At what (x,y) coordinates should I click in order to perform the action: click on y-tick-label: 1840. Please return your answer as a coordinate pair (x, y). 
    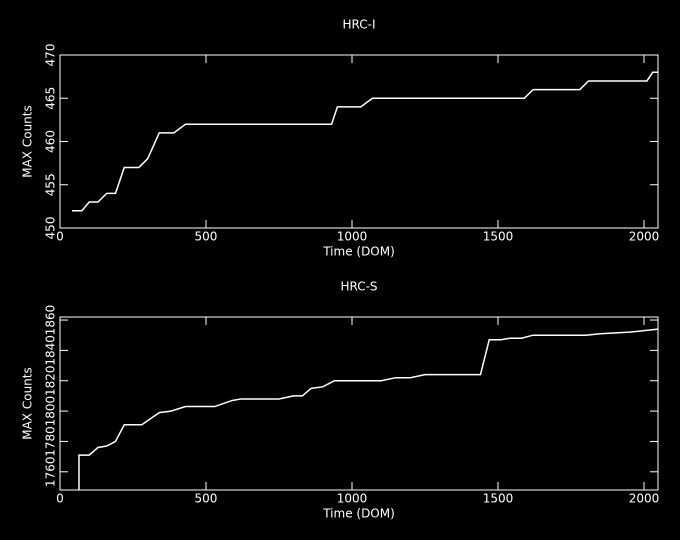
    Looking at the image, I should click on (51, 350).